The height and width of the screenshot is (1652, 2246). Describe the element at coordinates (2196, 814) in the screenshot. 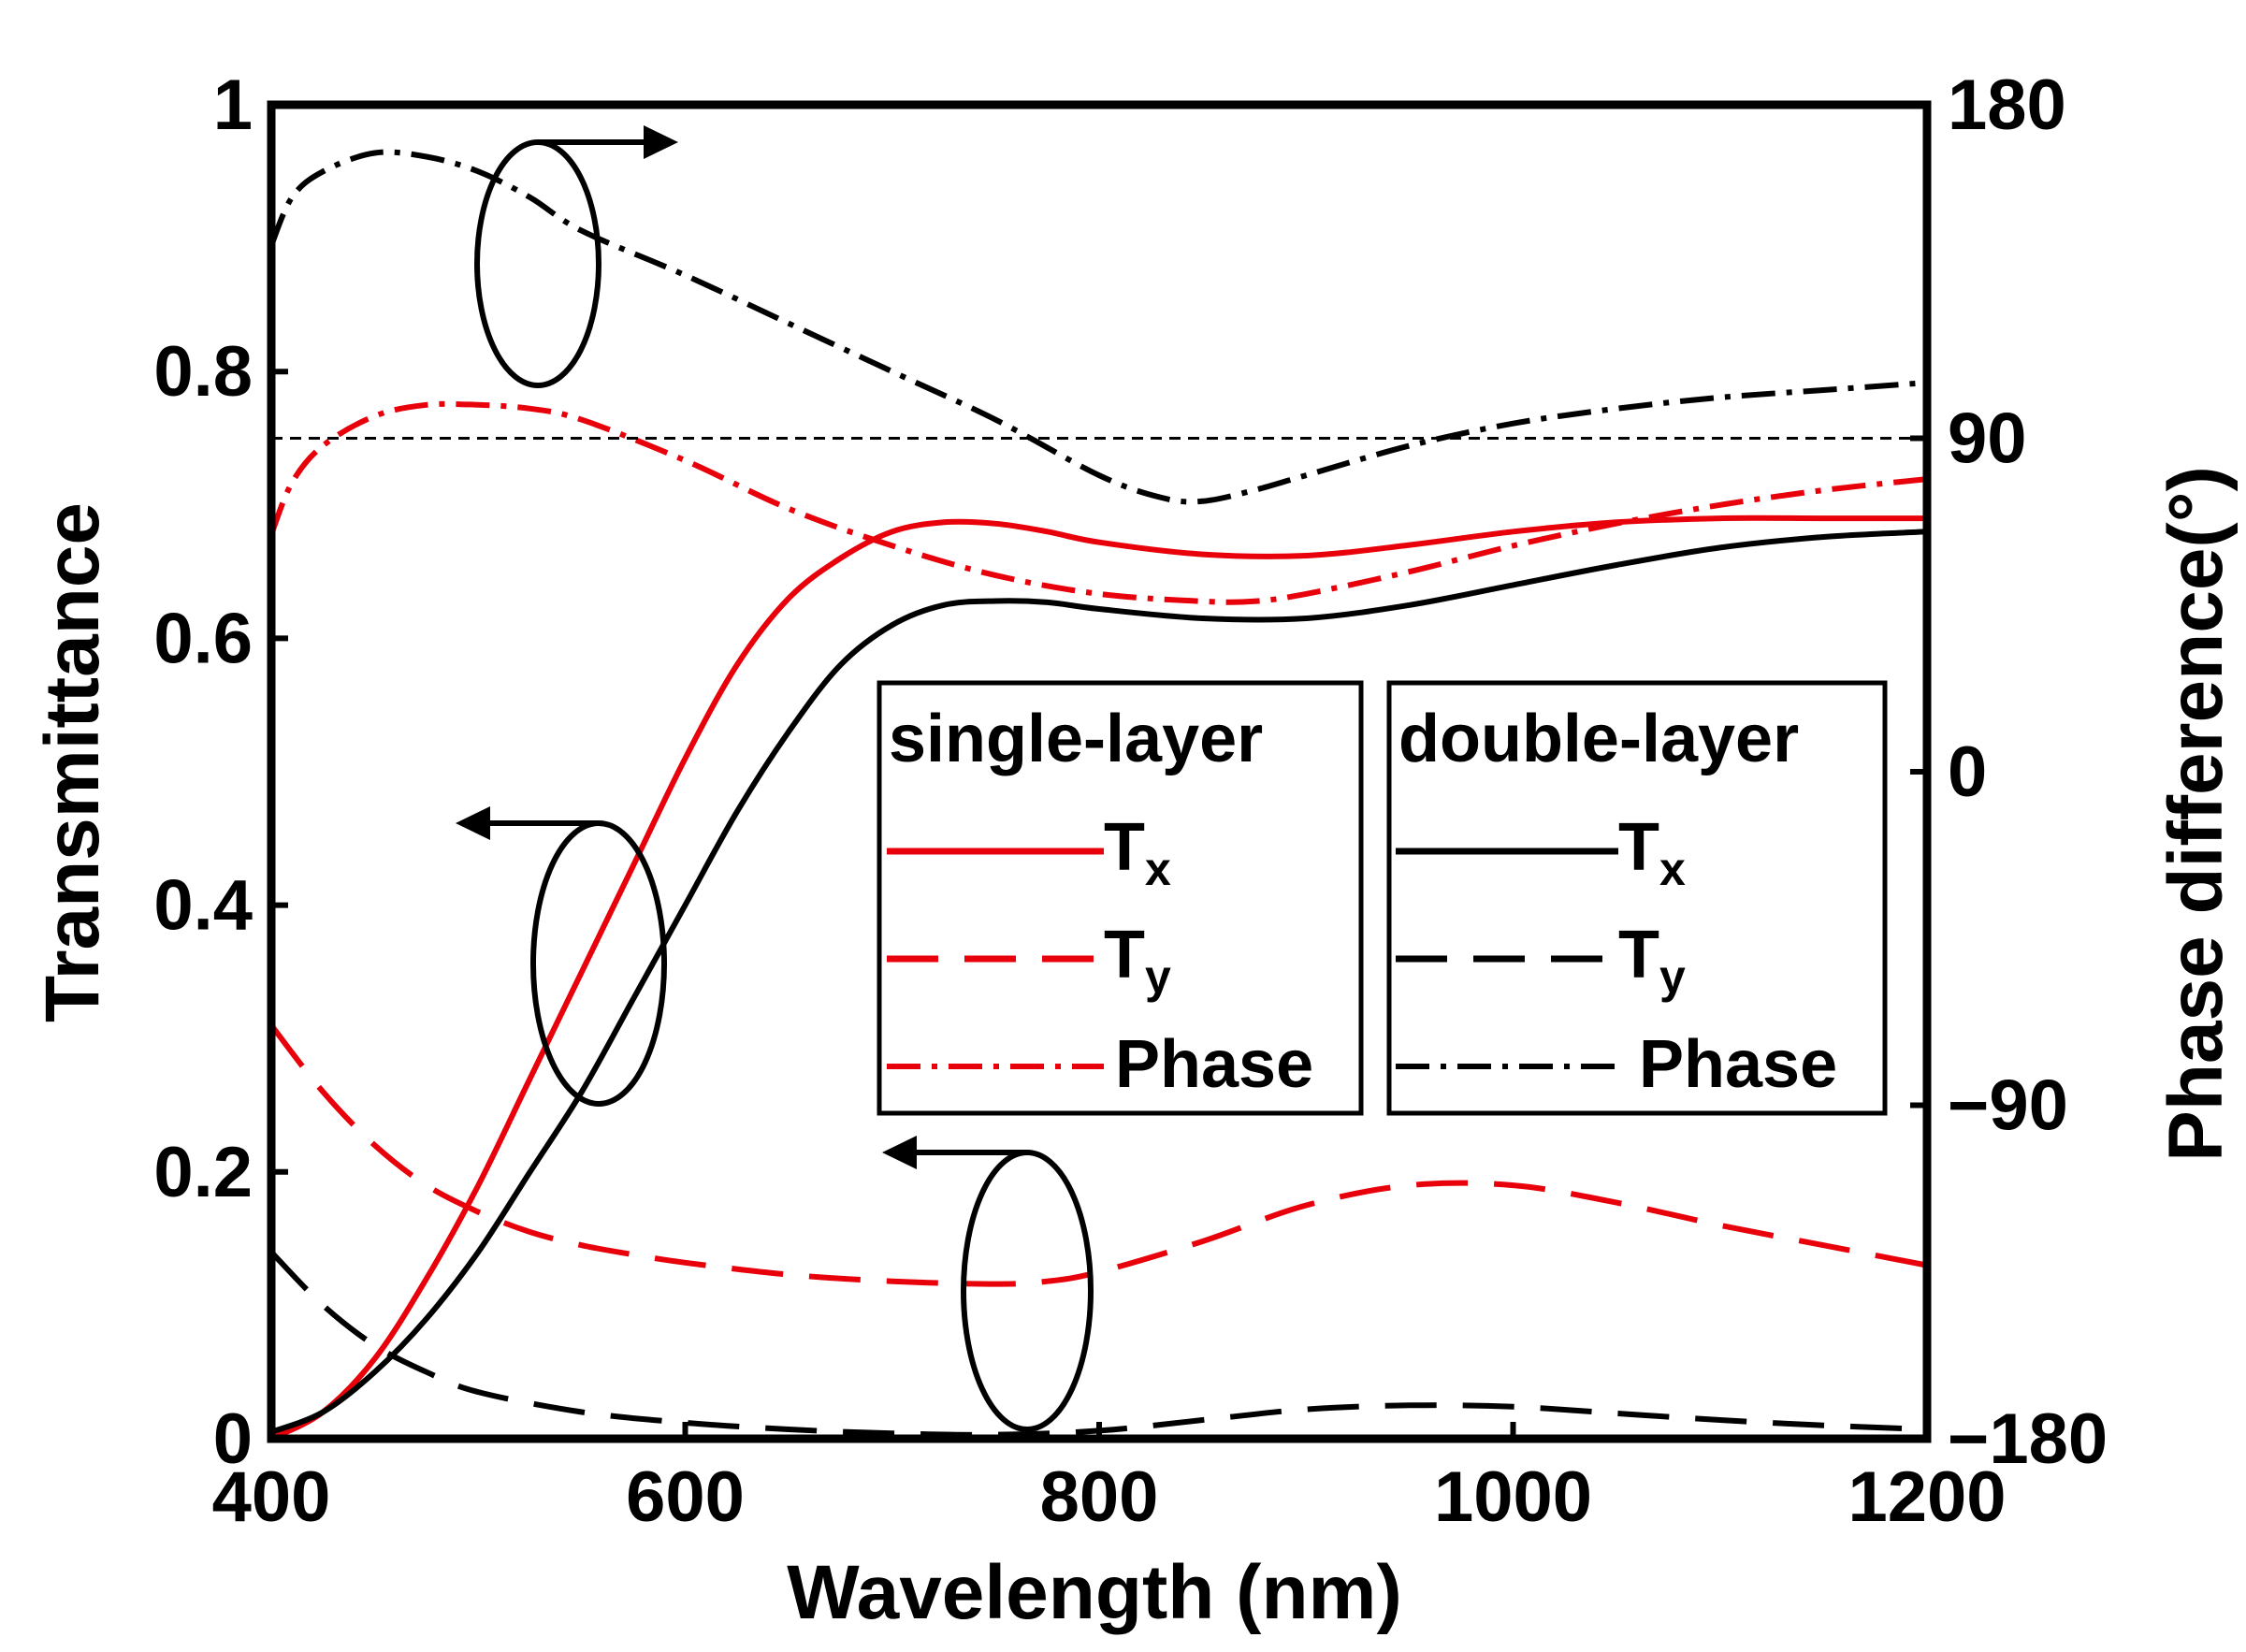

I see `y2-axis-title: Phase difference(°)` at that location.